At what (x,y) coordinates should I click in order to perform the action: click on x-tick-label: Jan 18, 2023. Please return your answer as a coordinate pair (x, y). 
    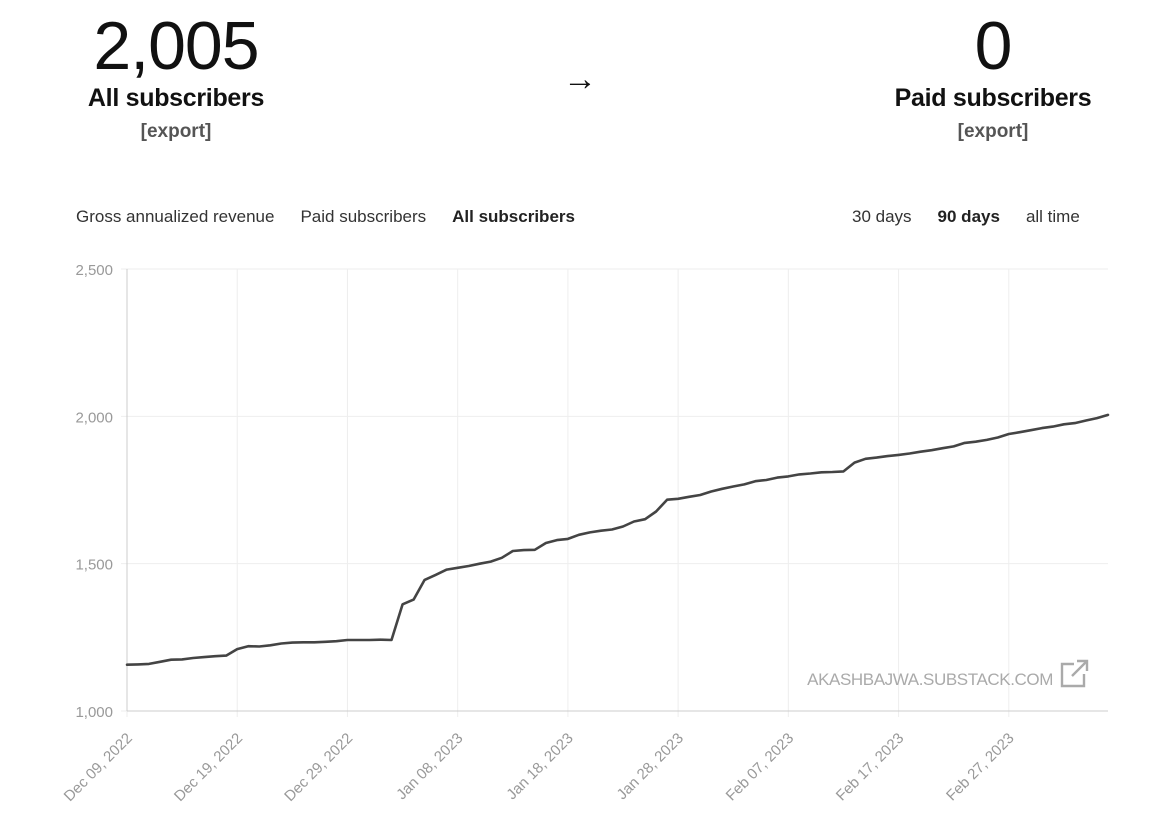
    Looking at the image, I should click on (539, 766).